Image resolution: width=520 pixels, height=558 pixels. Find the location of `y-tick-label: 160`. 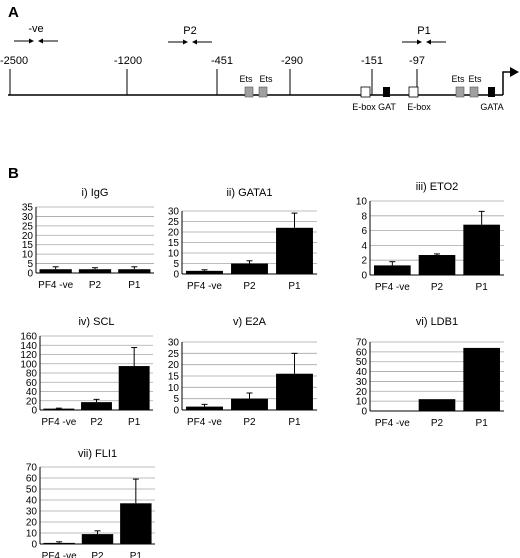

y-tick-label: 160 is located at coordinates (28, 337).